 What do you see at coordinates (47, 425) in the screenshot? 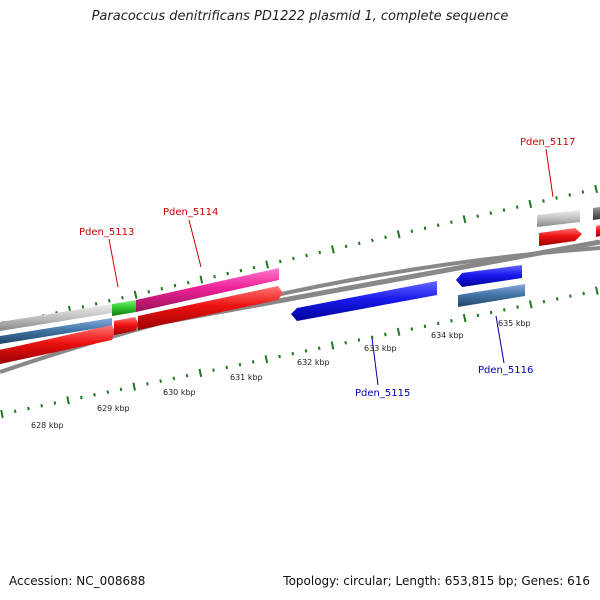
I see `scale-label: 628 kbp` at bounding box center [47, 425].